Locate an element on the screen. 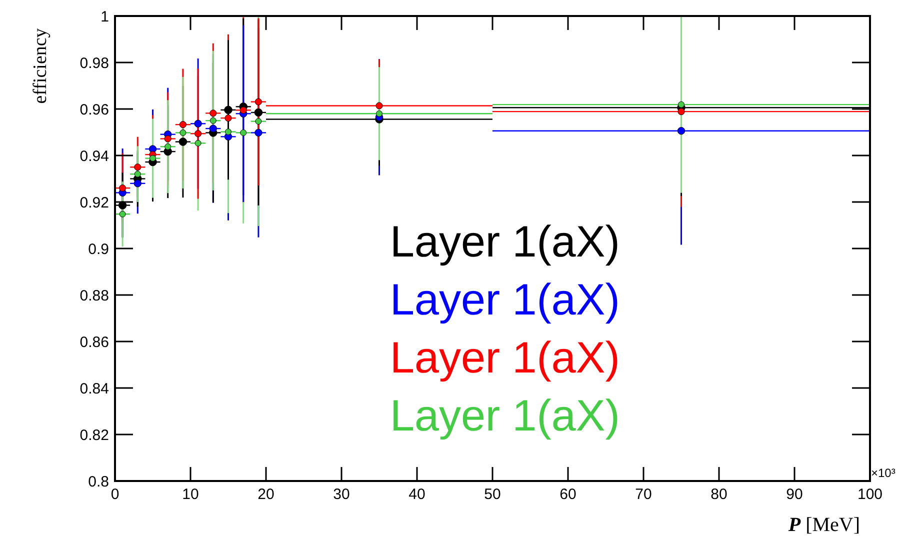  x-tick-label: 80 is located at coordinates (719, 494).